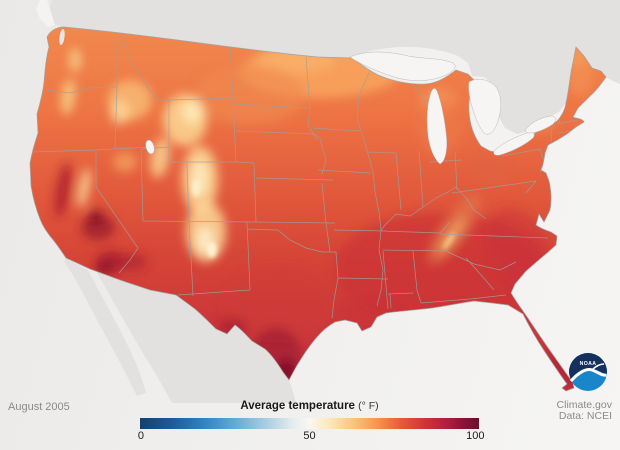 The height and width of the screenshot is (450, 620). I want to click on noaa-gull-wing, so click(598, 367).